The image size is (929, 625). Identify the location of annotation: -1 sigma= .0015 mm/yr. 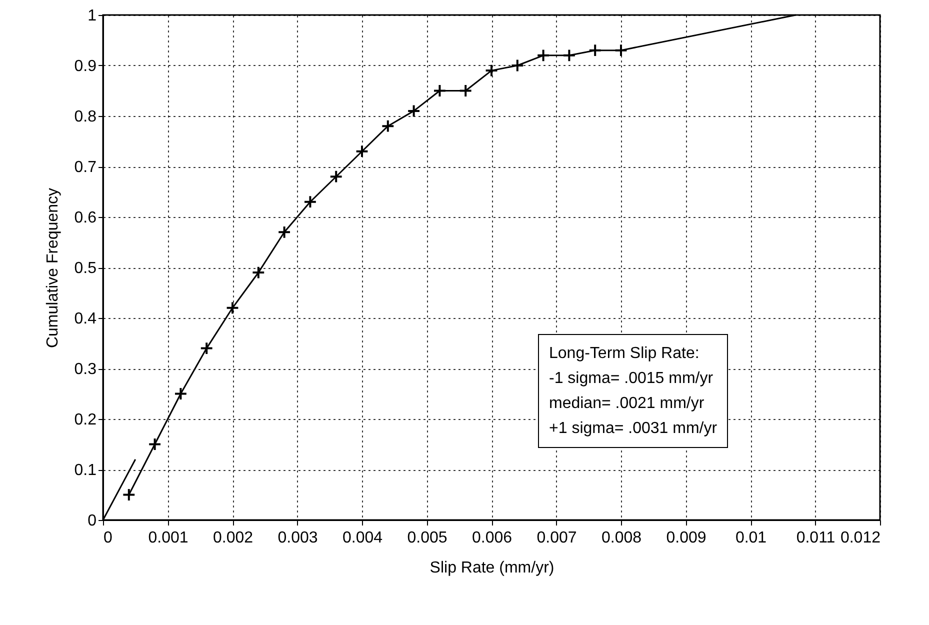
(631, 379).